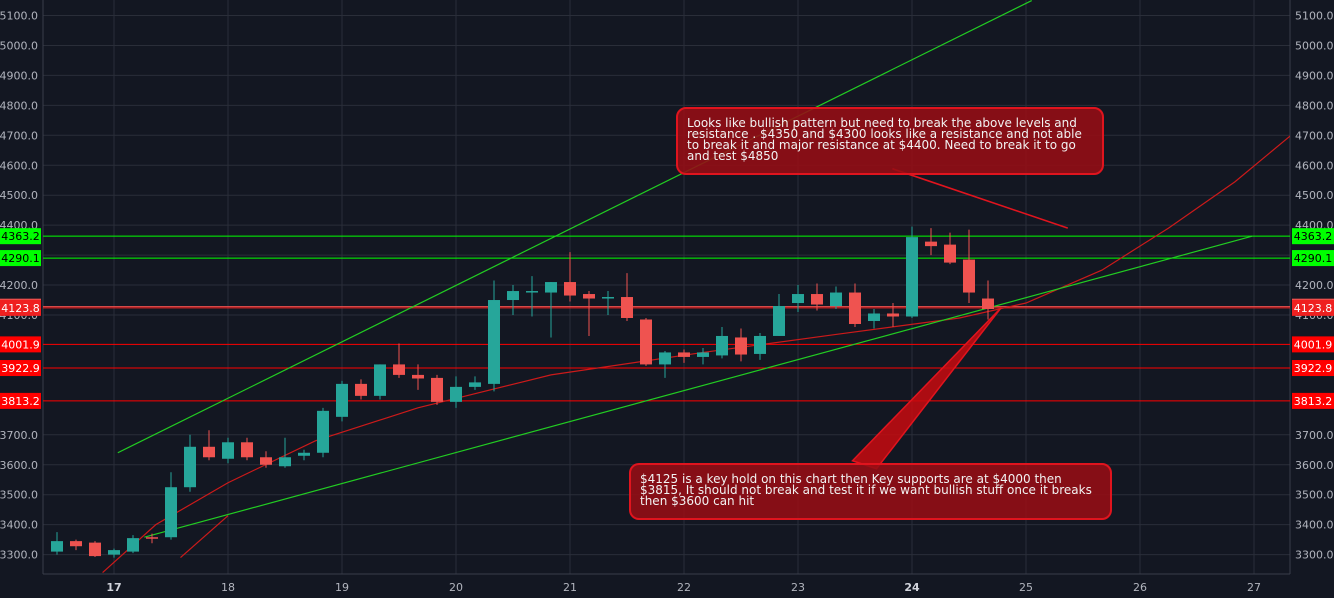 The height and width of the screenshot is (598, 1334). I want to click on price-tag-label: 3813.2, so click(20, 401).